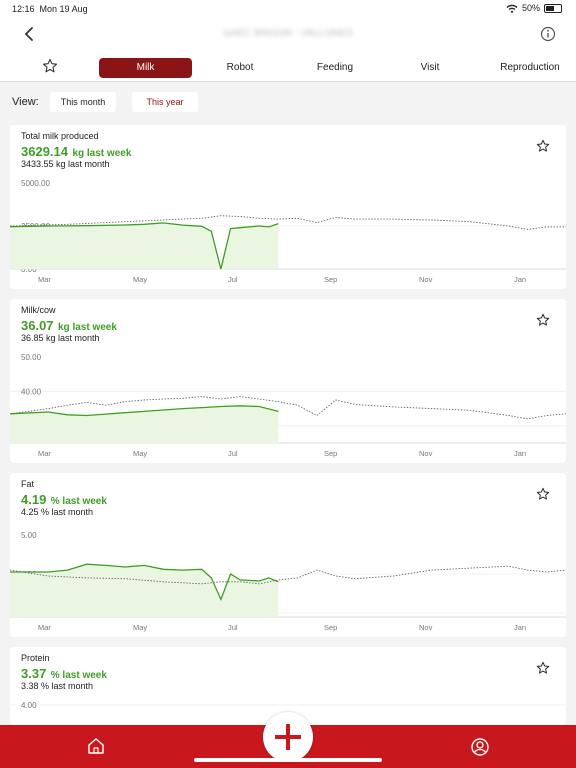 This screenshot has width=576, height=768. What do you see at coordinates (50, 9) in the screenshot?
I see `status-time: 12:16 Mon 19 Aug` at bounding box center [50, 9].